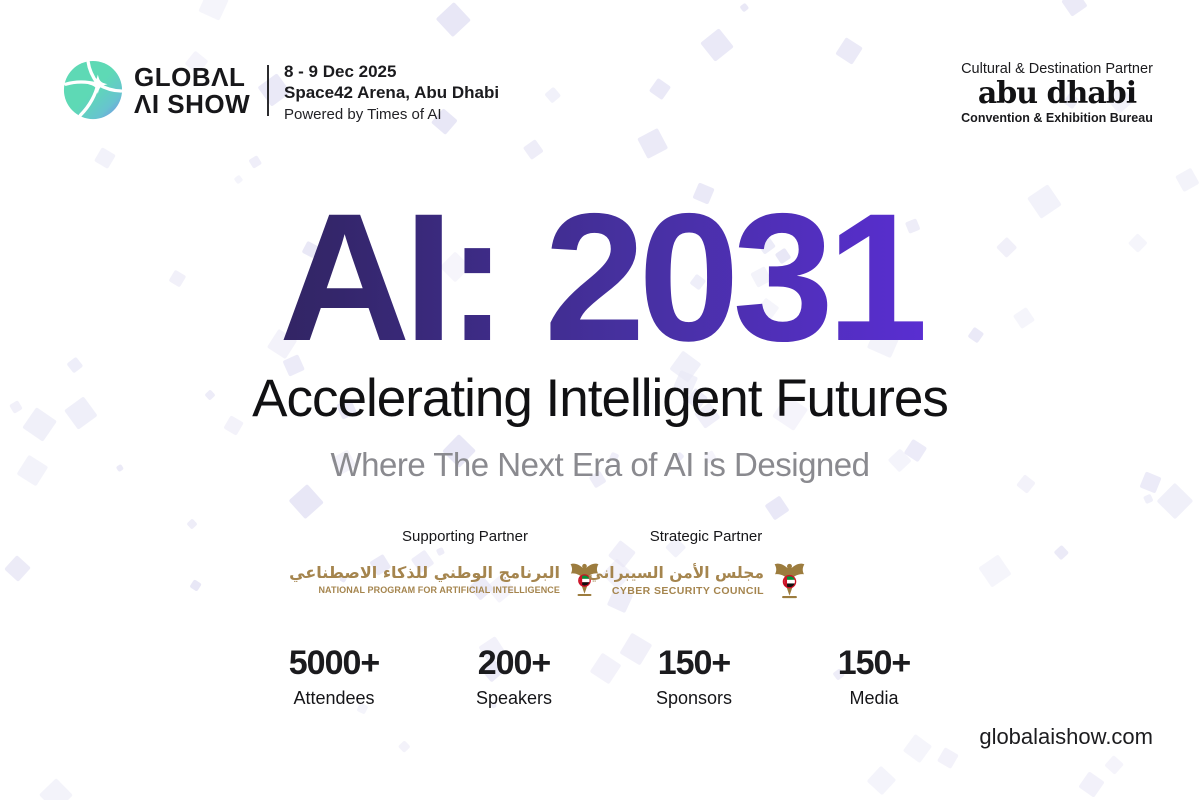  What do you see at coordinates (334, 698) in the screenshot?
I see `stat-label: Attendees` at bounding box center [334, 698].